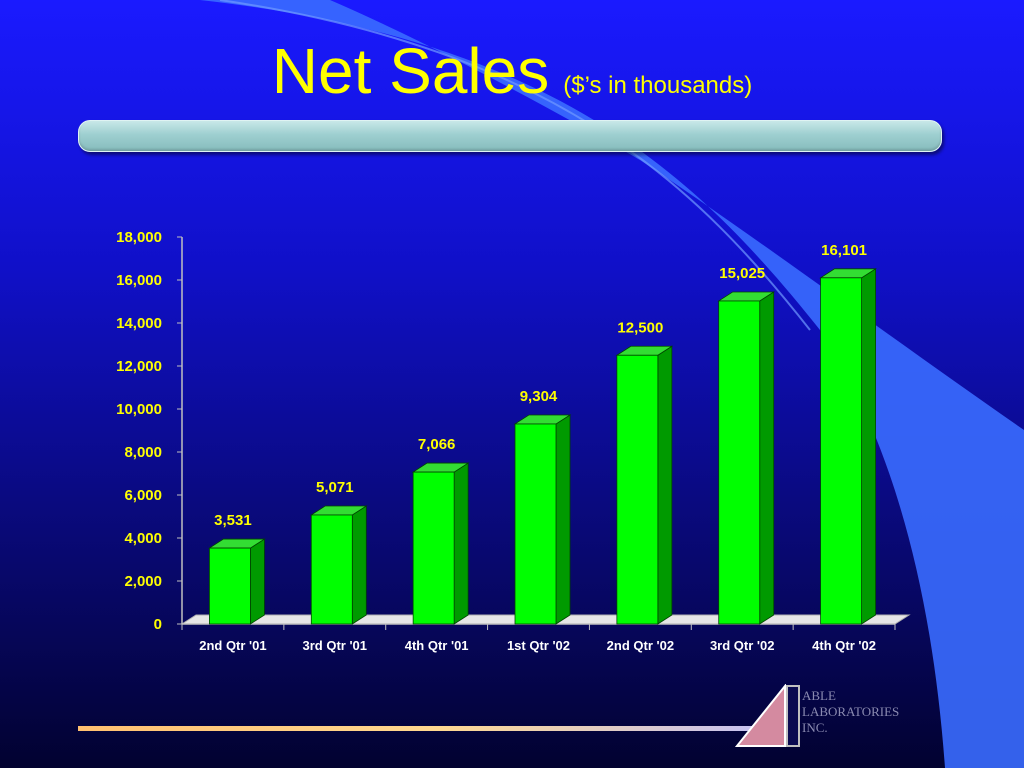 The height and width of the screenshot is (768, 1024). Describe the element at coordinates (335, 645) in the screenshot. I see `x-category-label: 3rd Qtr '01` at that location.